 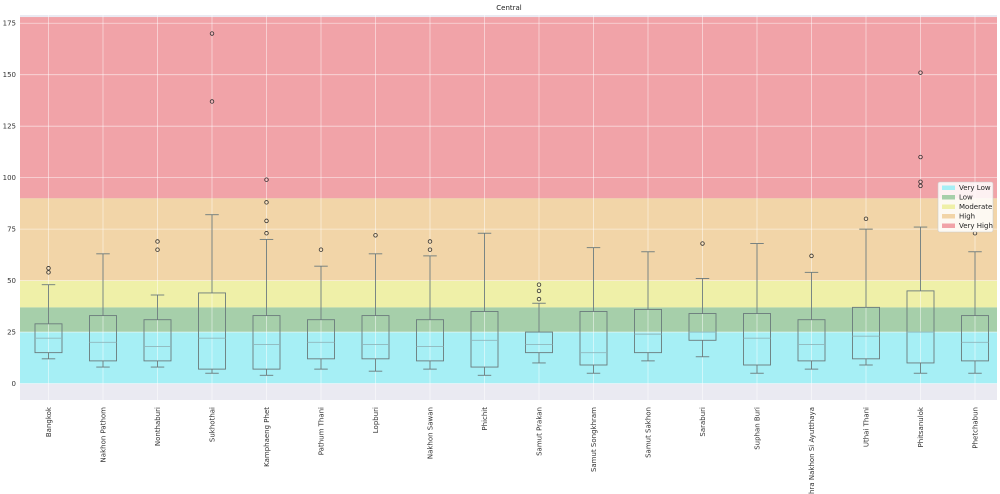 I want to click on box-samut-prakan, so click(x=539, y=323).